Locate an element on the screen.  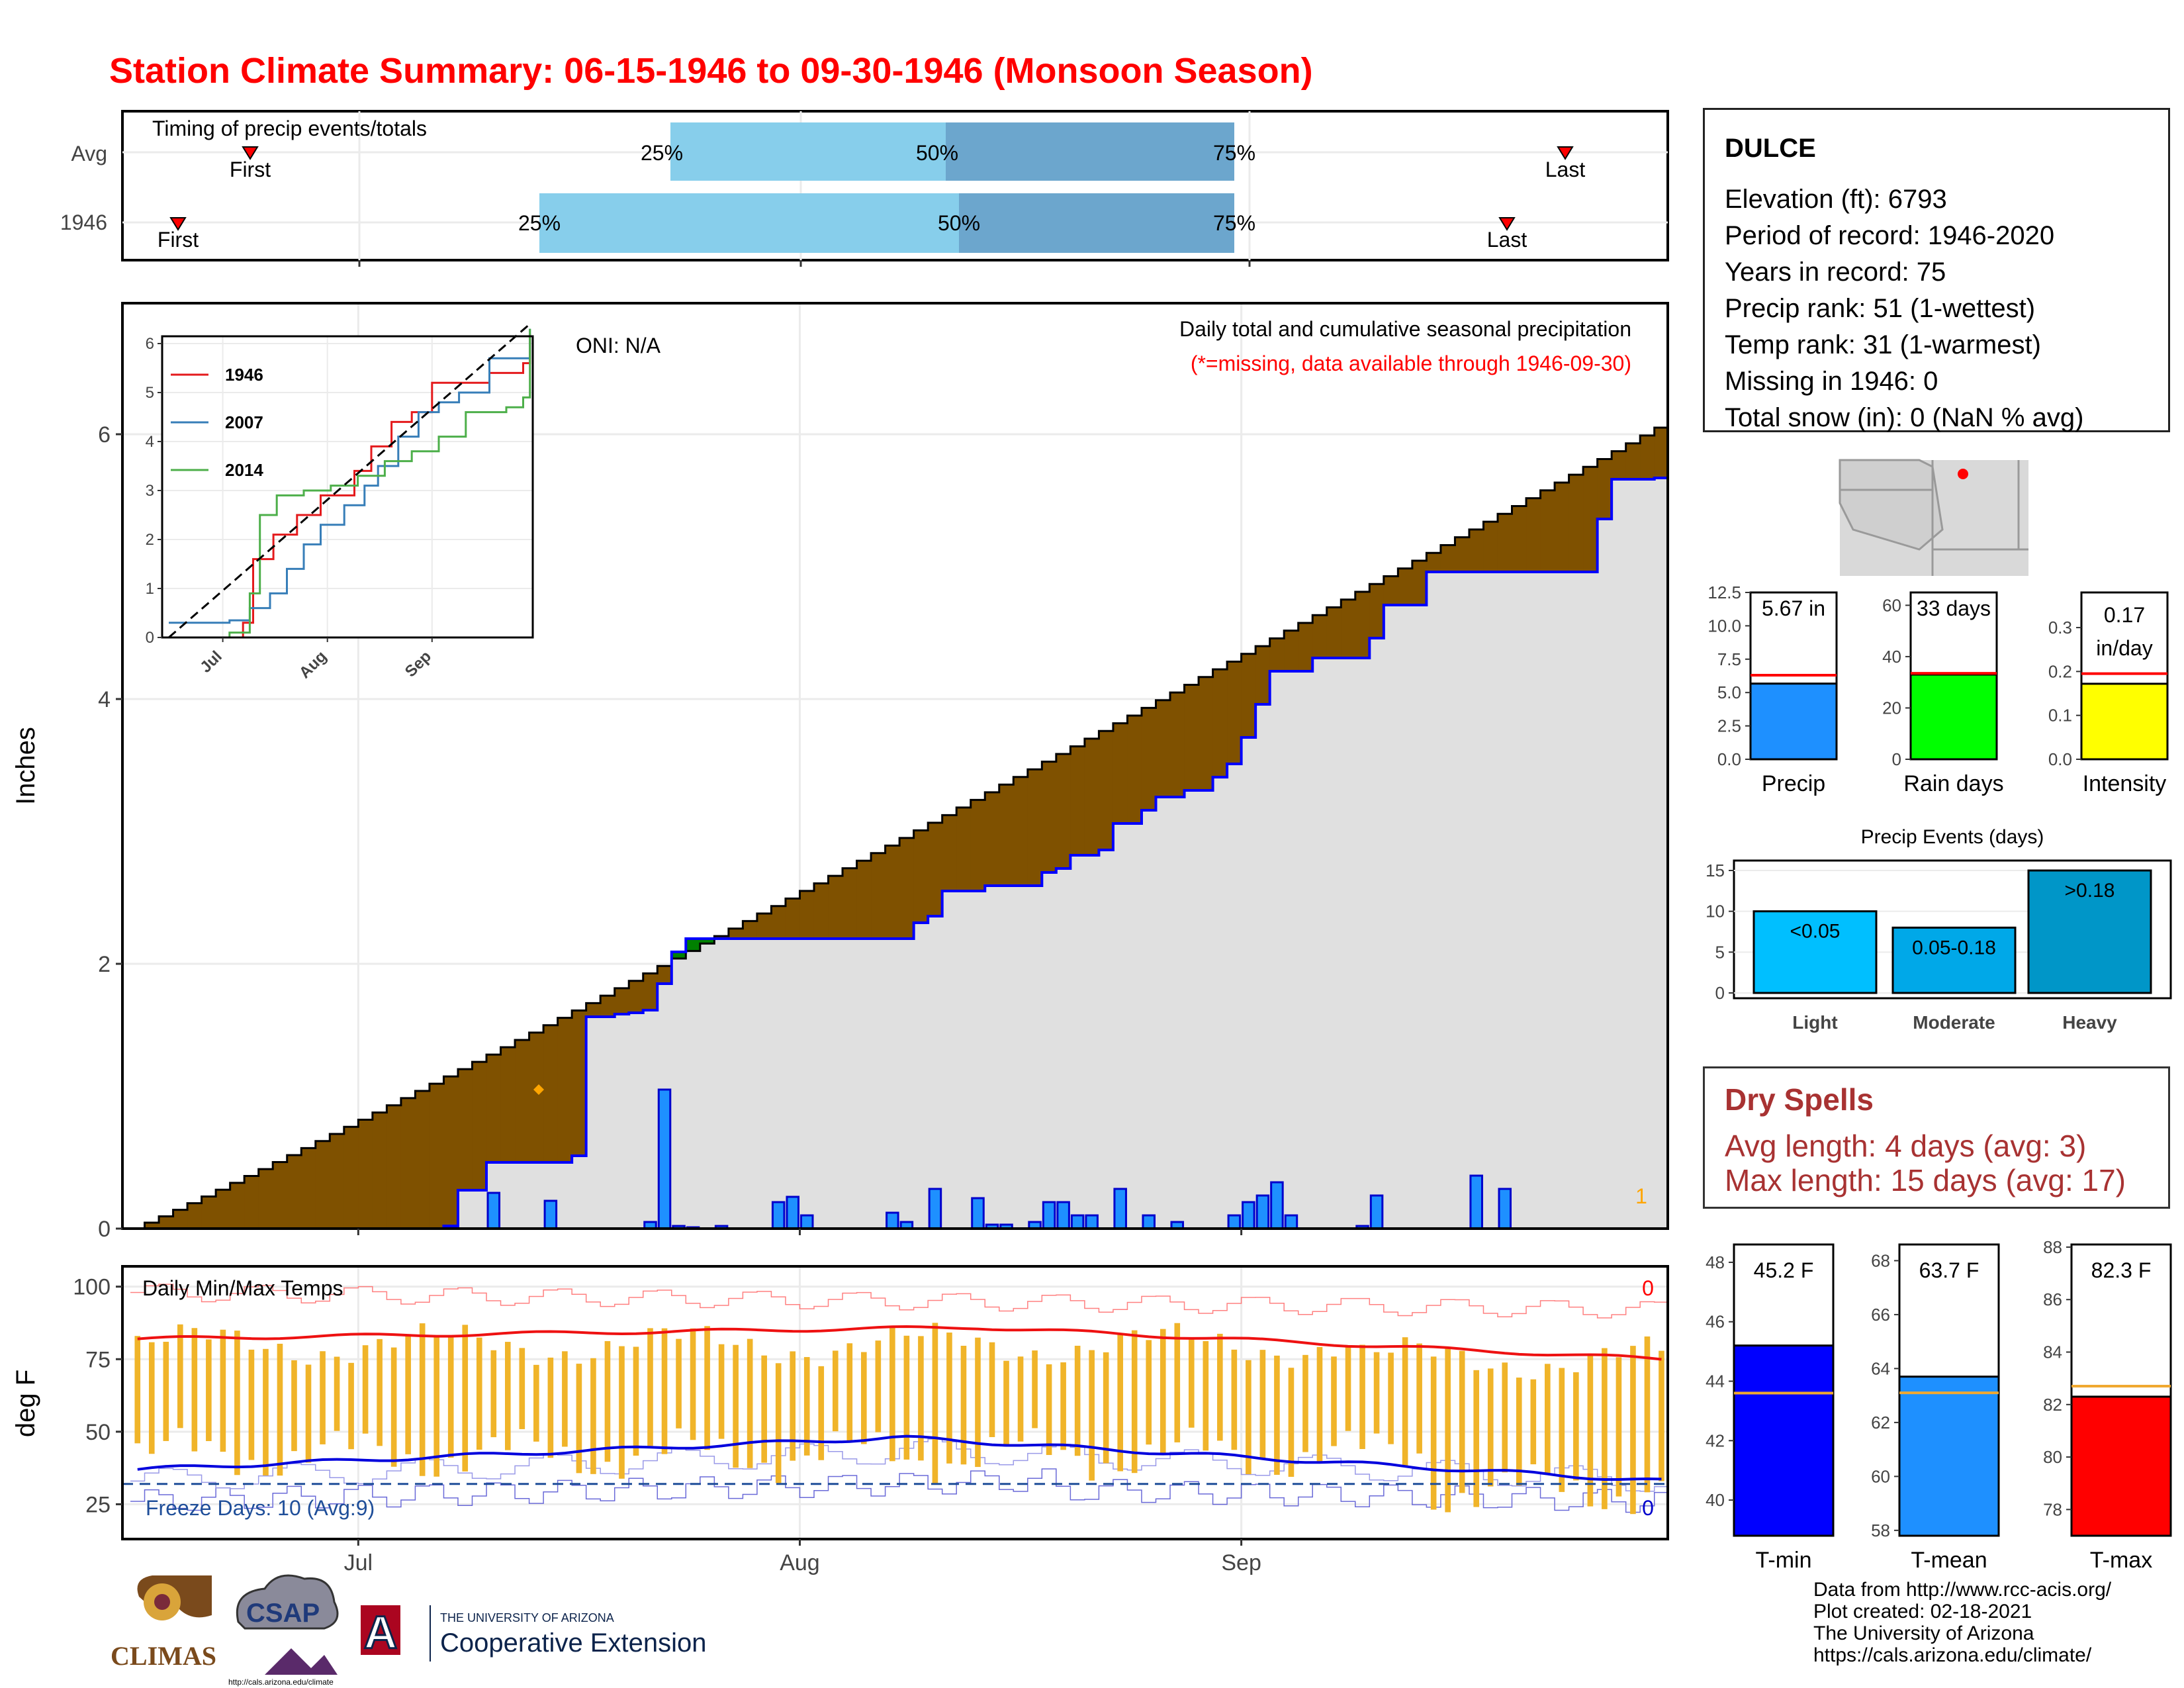
station-location-marker is located at coordinates (1963, 474).